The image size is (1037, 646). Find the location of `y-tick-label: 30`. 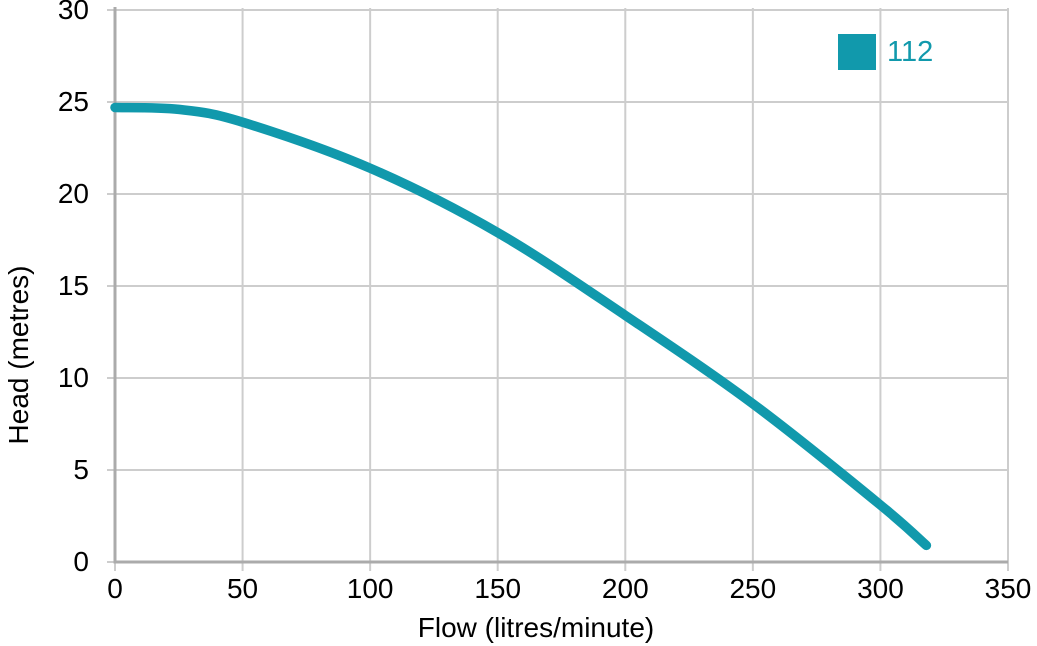

y-tick-label: 30 is located at coordinates (73, 12).